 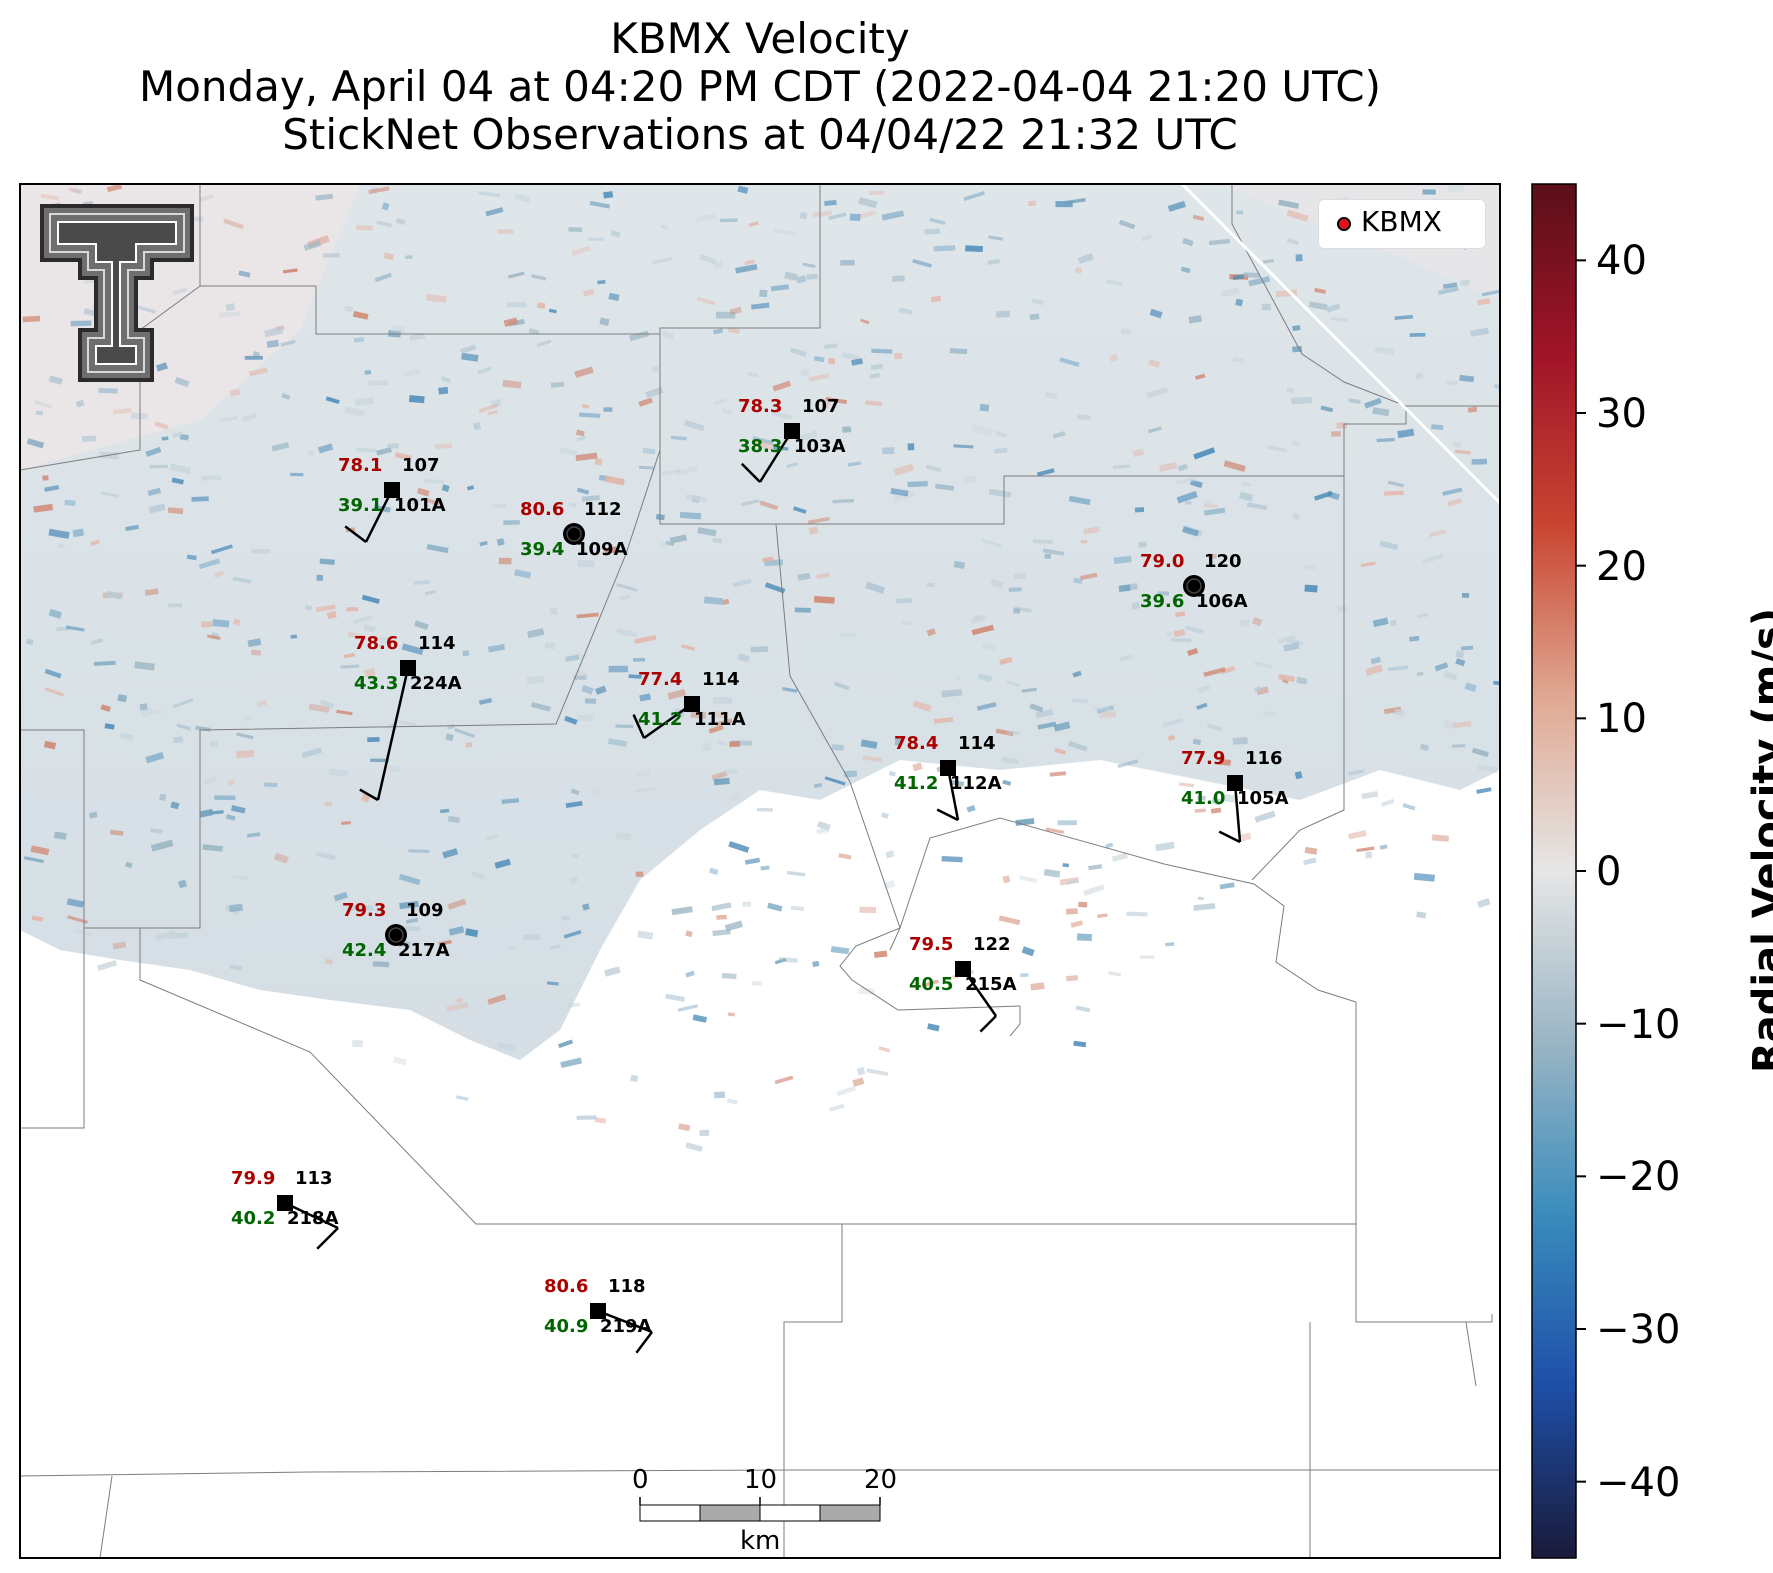 What do you see at coordinates (820, 446) in the screenshot?
I see `station-id: 103A` at bounding box center [820, 446].